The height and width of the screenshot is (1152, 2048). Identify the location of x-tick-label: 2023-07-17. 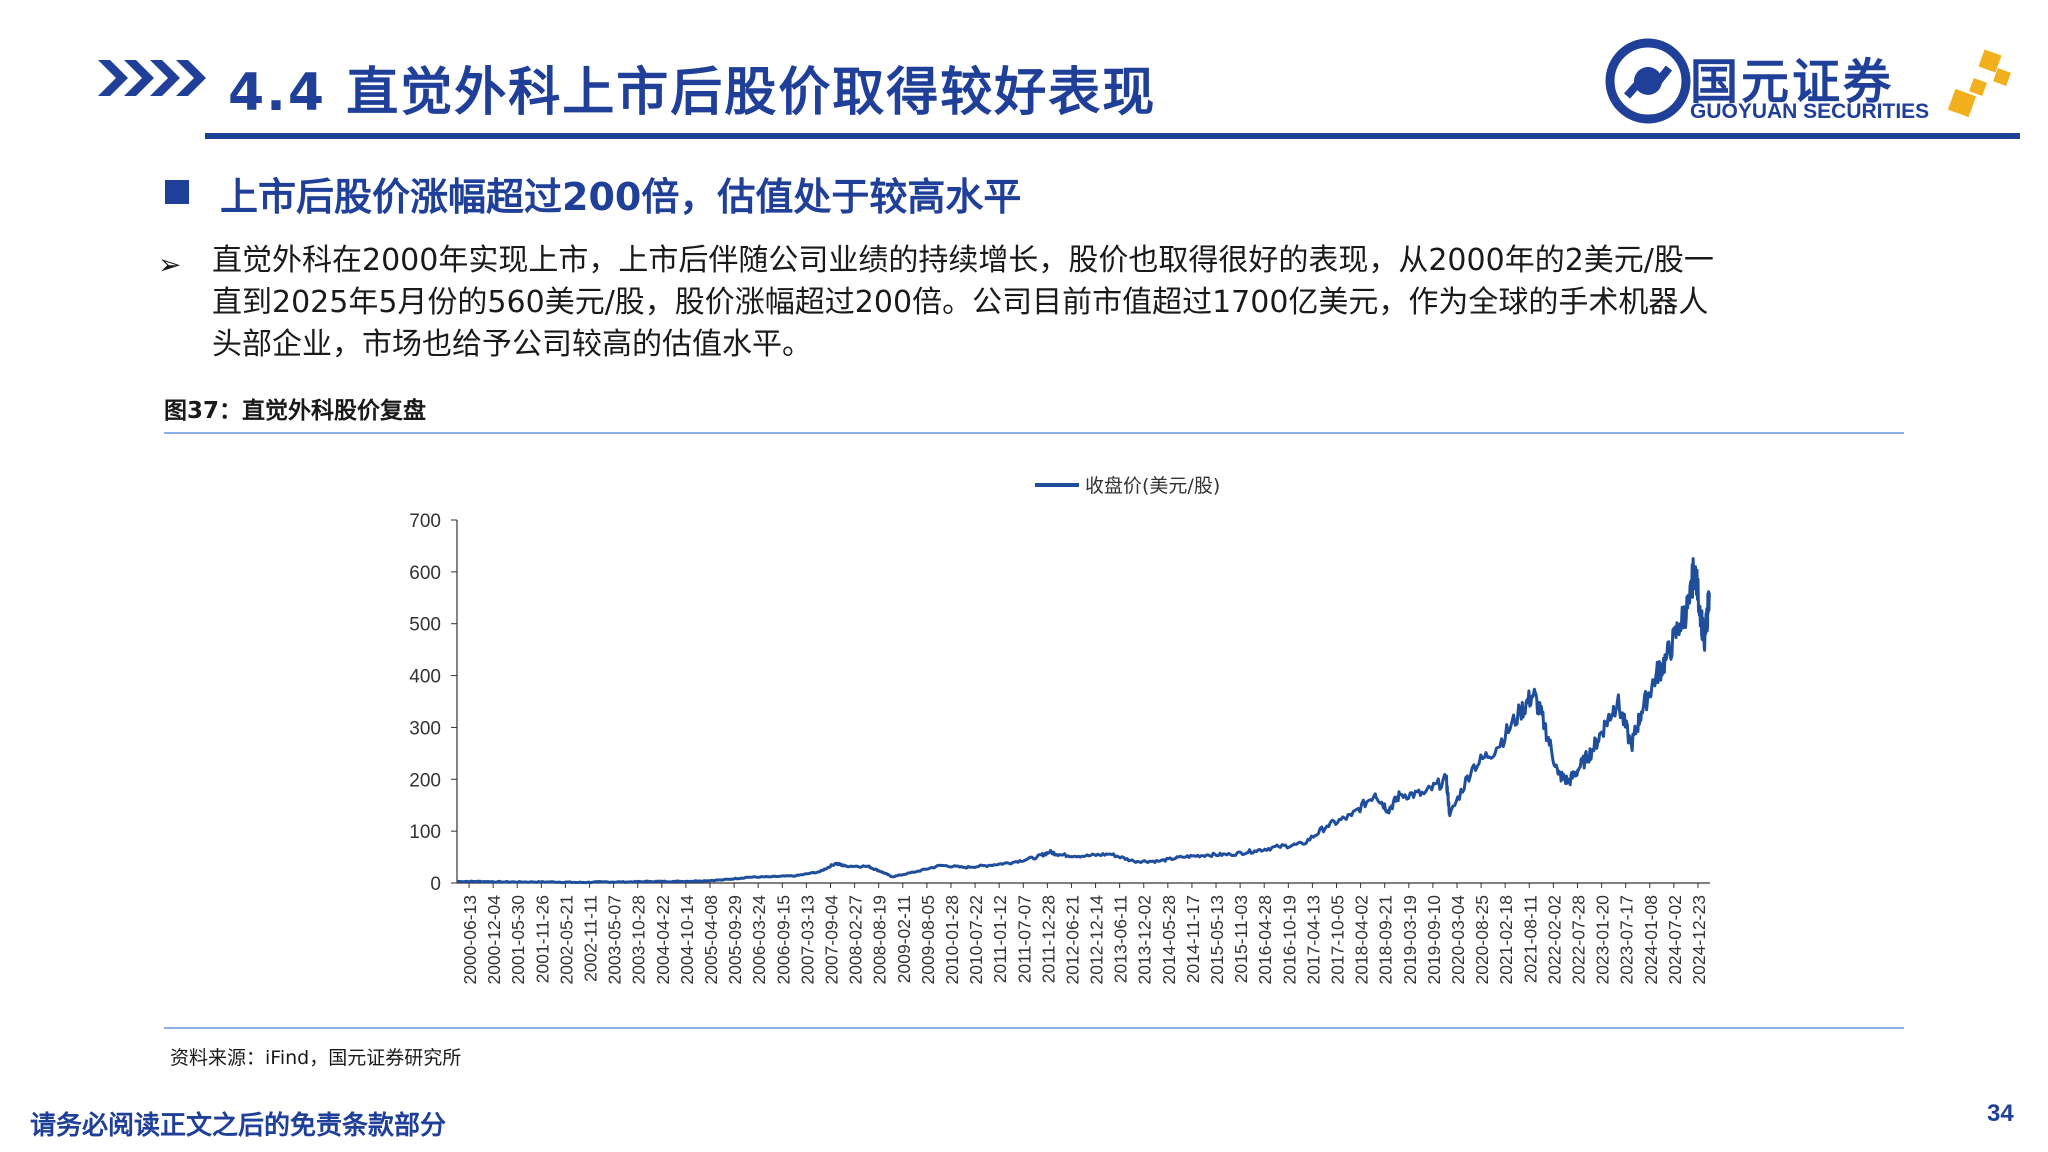
(1627, 940).